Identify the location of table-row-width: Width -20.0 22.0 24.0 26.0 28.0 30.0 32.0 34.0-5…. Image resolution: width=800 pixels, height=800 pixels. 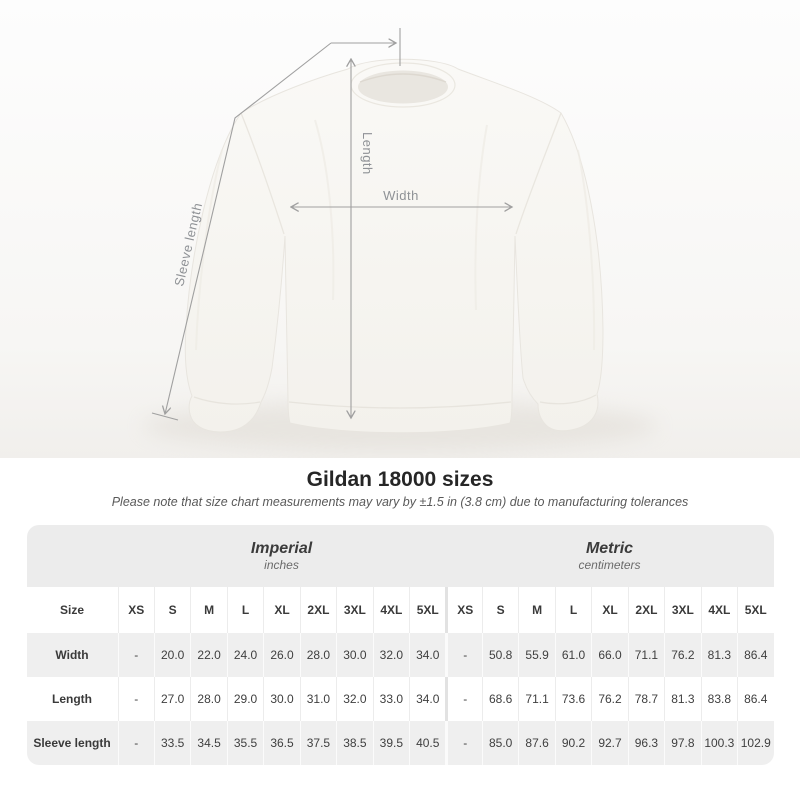
(400, 655).